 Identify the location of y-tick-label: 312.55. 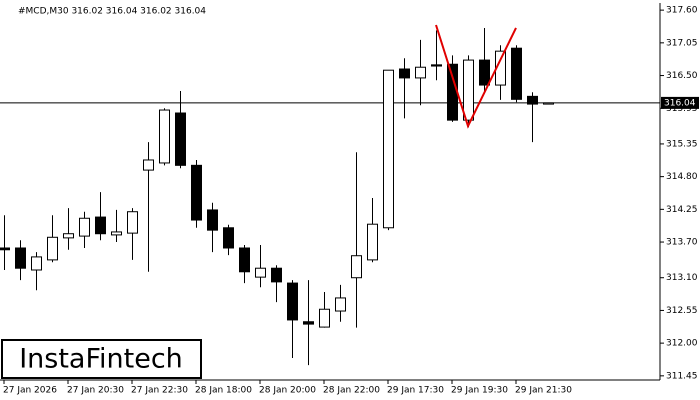
(682, 311).